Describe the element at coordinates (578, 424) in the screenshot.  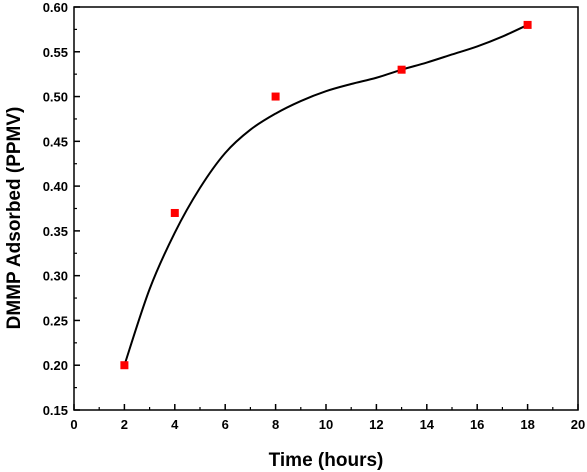
I see `x-tick-label: 20` at that location.